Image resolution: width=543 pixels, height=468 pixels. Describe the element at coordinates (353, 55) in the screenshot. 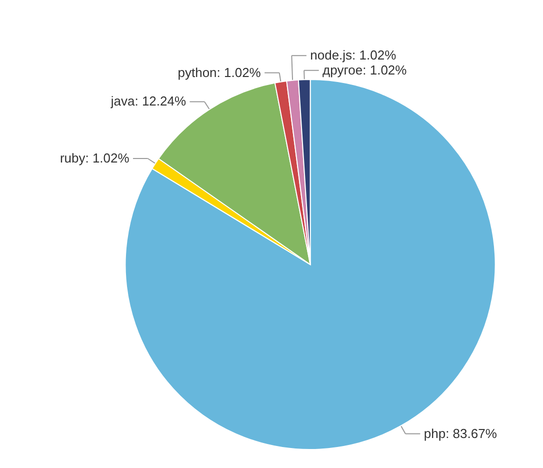

I see `slice-label: node.js: 1.02%` at that location.